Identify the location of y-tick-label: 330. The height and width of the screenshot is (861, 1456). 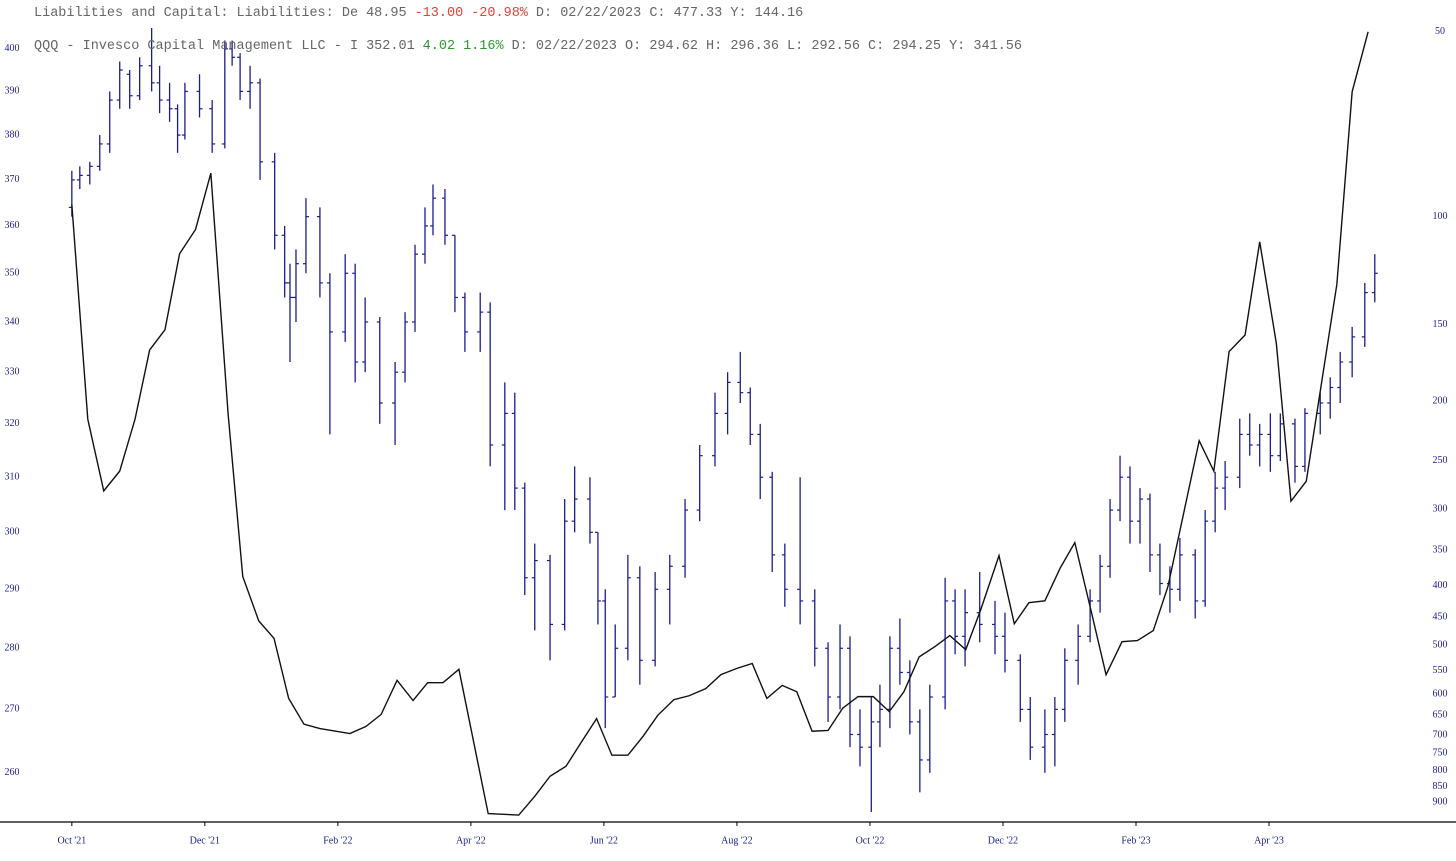
(12, 371).